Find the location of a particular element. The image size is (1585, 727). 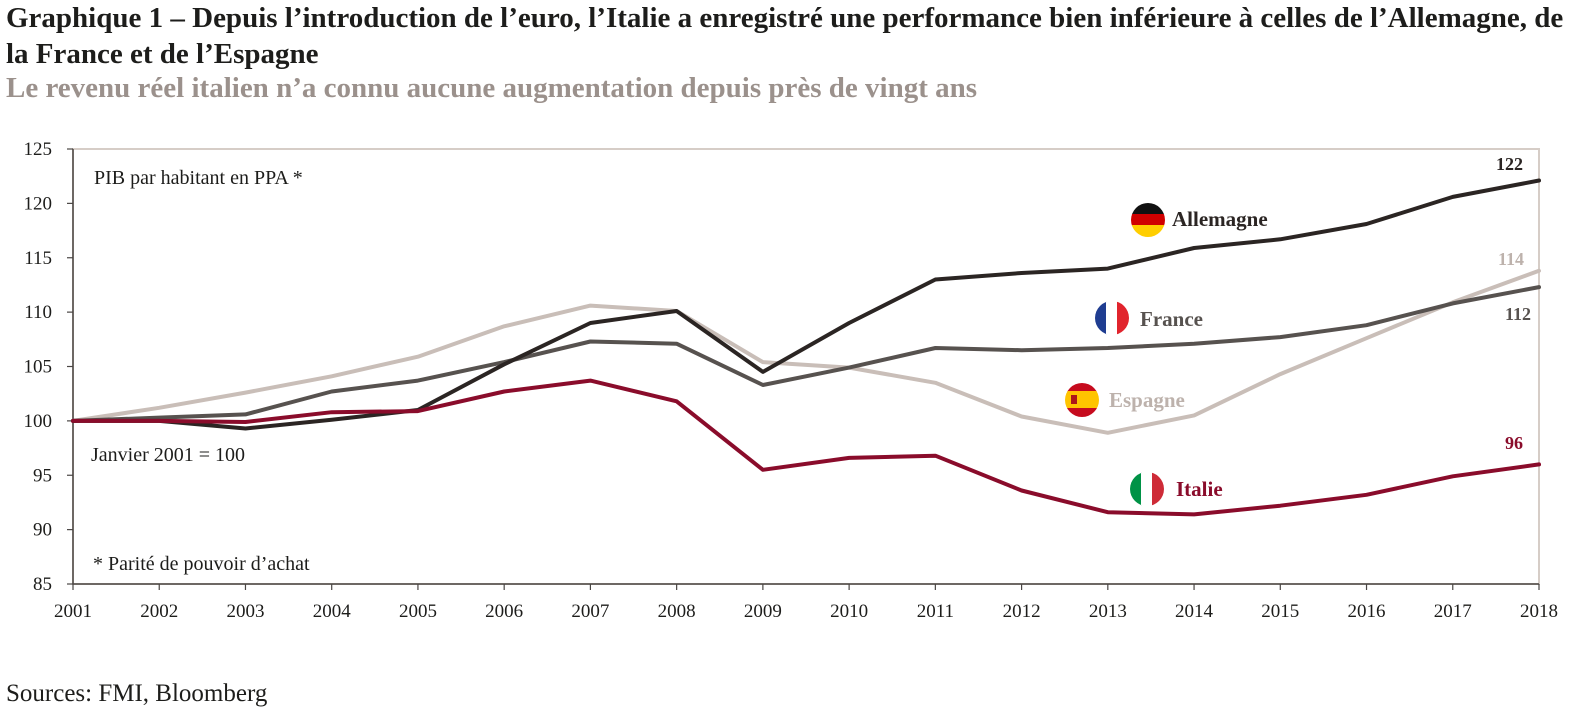

y-tick-label: 90 is located at coordinates (42, 530).